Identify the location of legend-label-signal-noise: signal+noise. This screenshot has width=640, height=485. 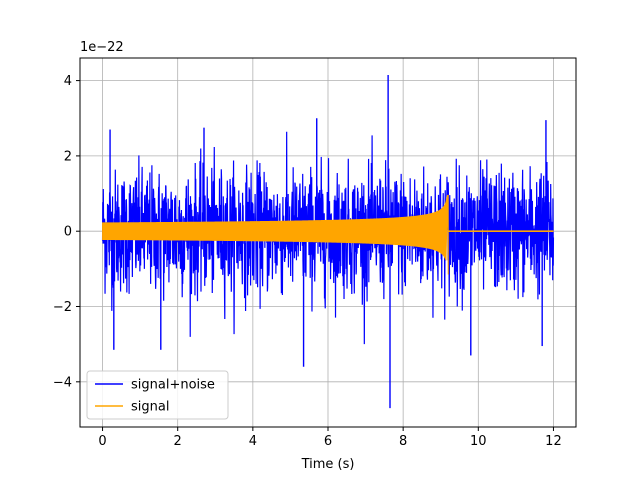
(173, 385).